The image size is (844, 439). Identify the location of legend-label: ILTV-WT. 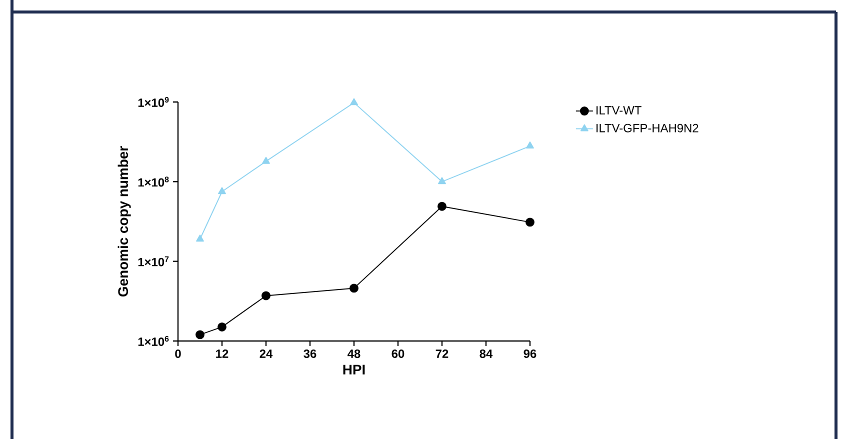
(619, 110).